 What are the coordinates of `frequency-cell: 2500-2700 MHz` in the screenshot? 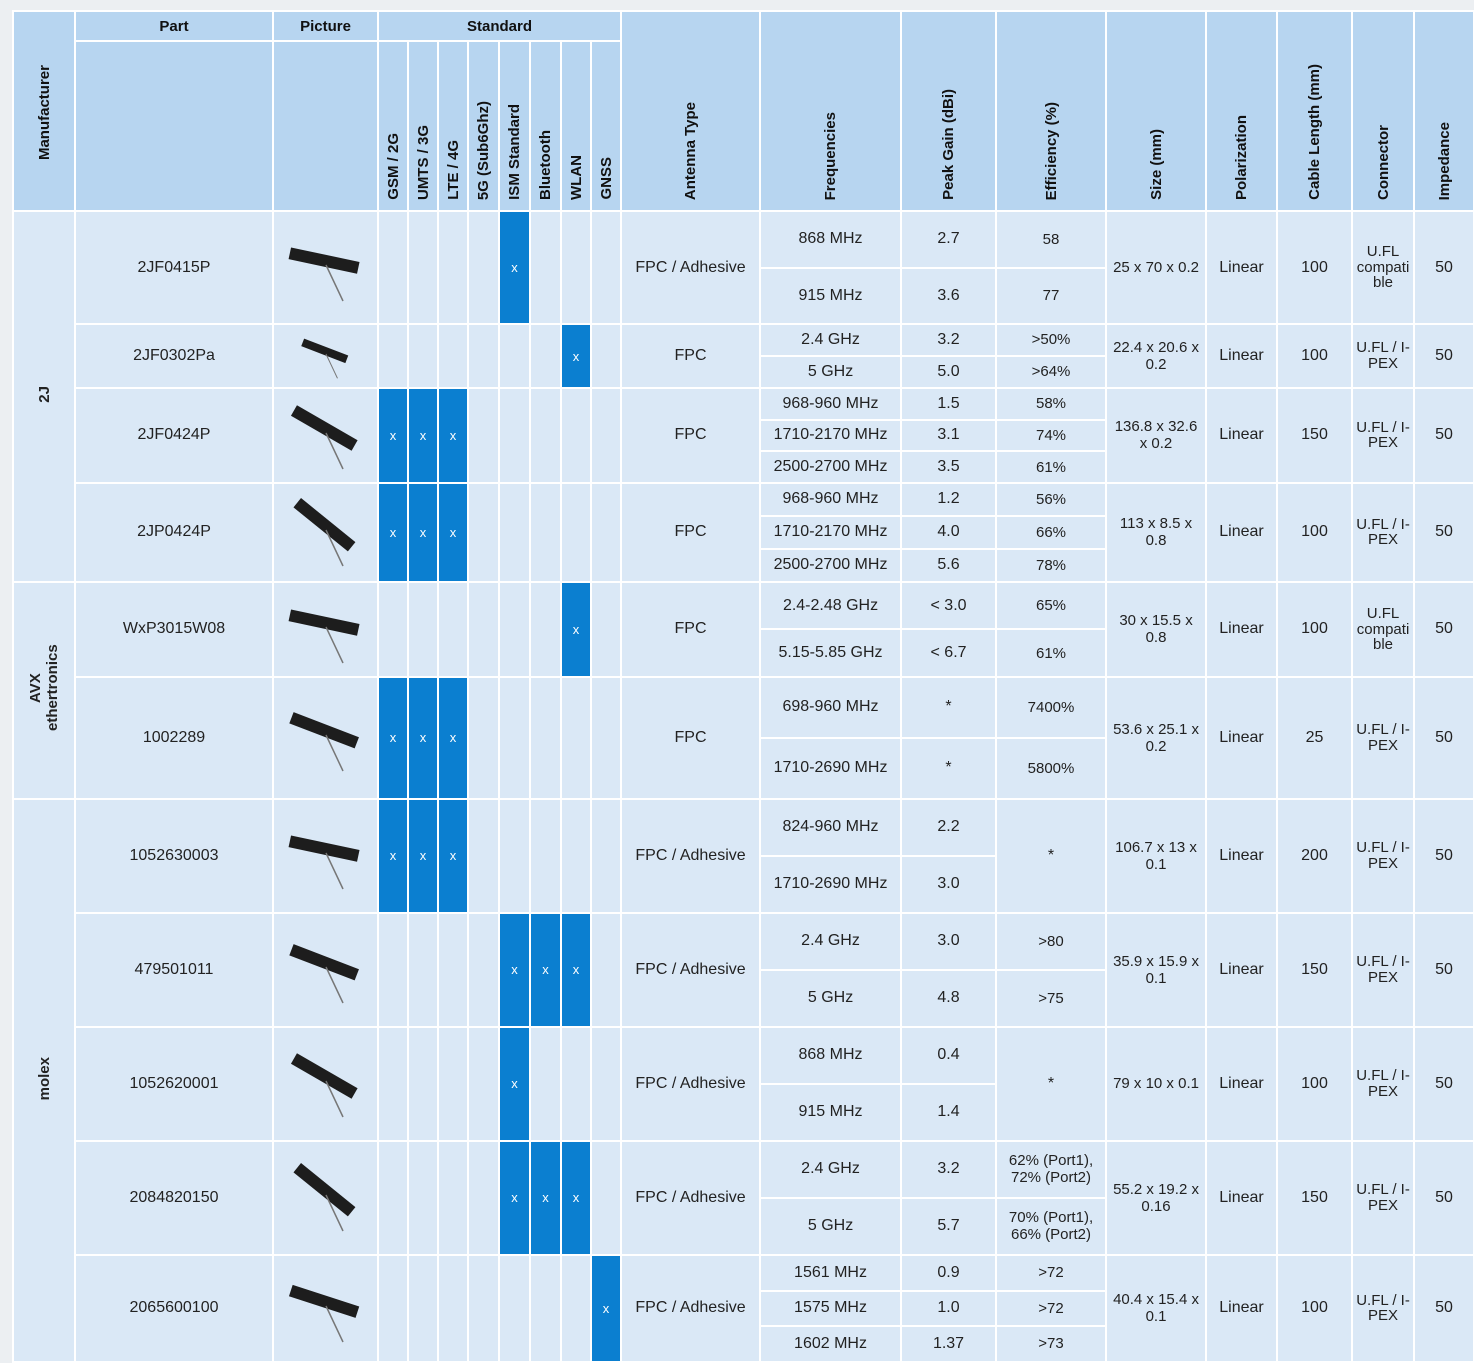 It's located at (831, 467).